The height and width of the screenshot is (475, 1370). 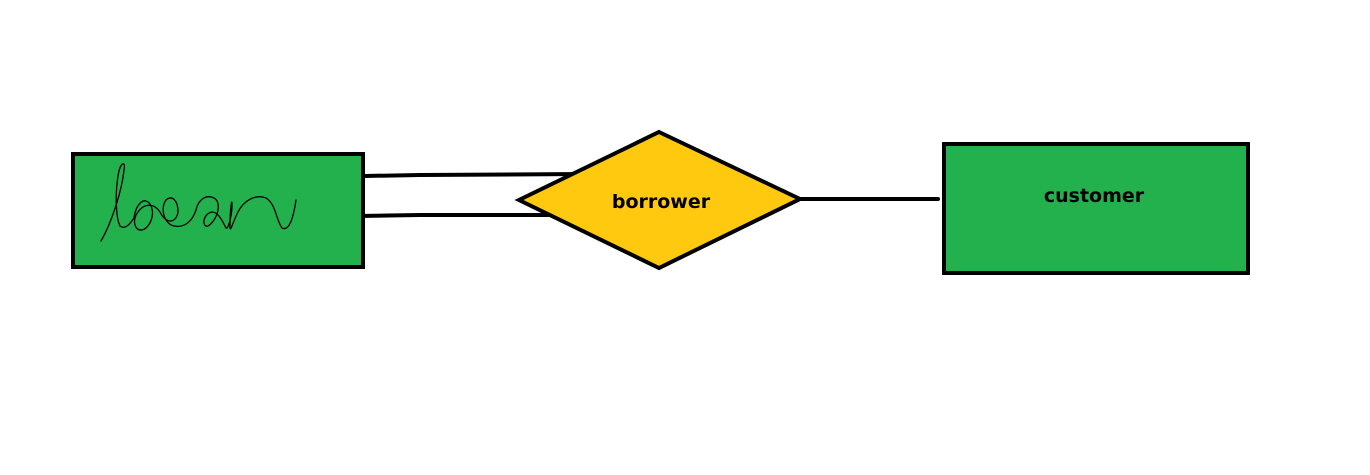 What do you see at coordinates (474, 175) in the screenshot?
I see `connector-line-upper` at bounding box center [474, 175].